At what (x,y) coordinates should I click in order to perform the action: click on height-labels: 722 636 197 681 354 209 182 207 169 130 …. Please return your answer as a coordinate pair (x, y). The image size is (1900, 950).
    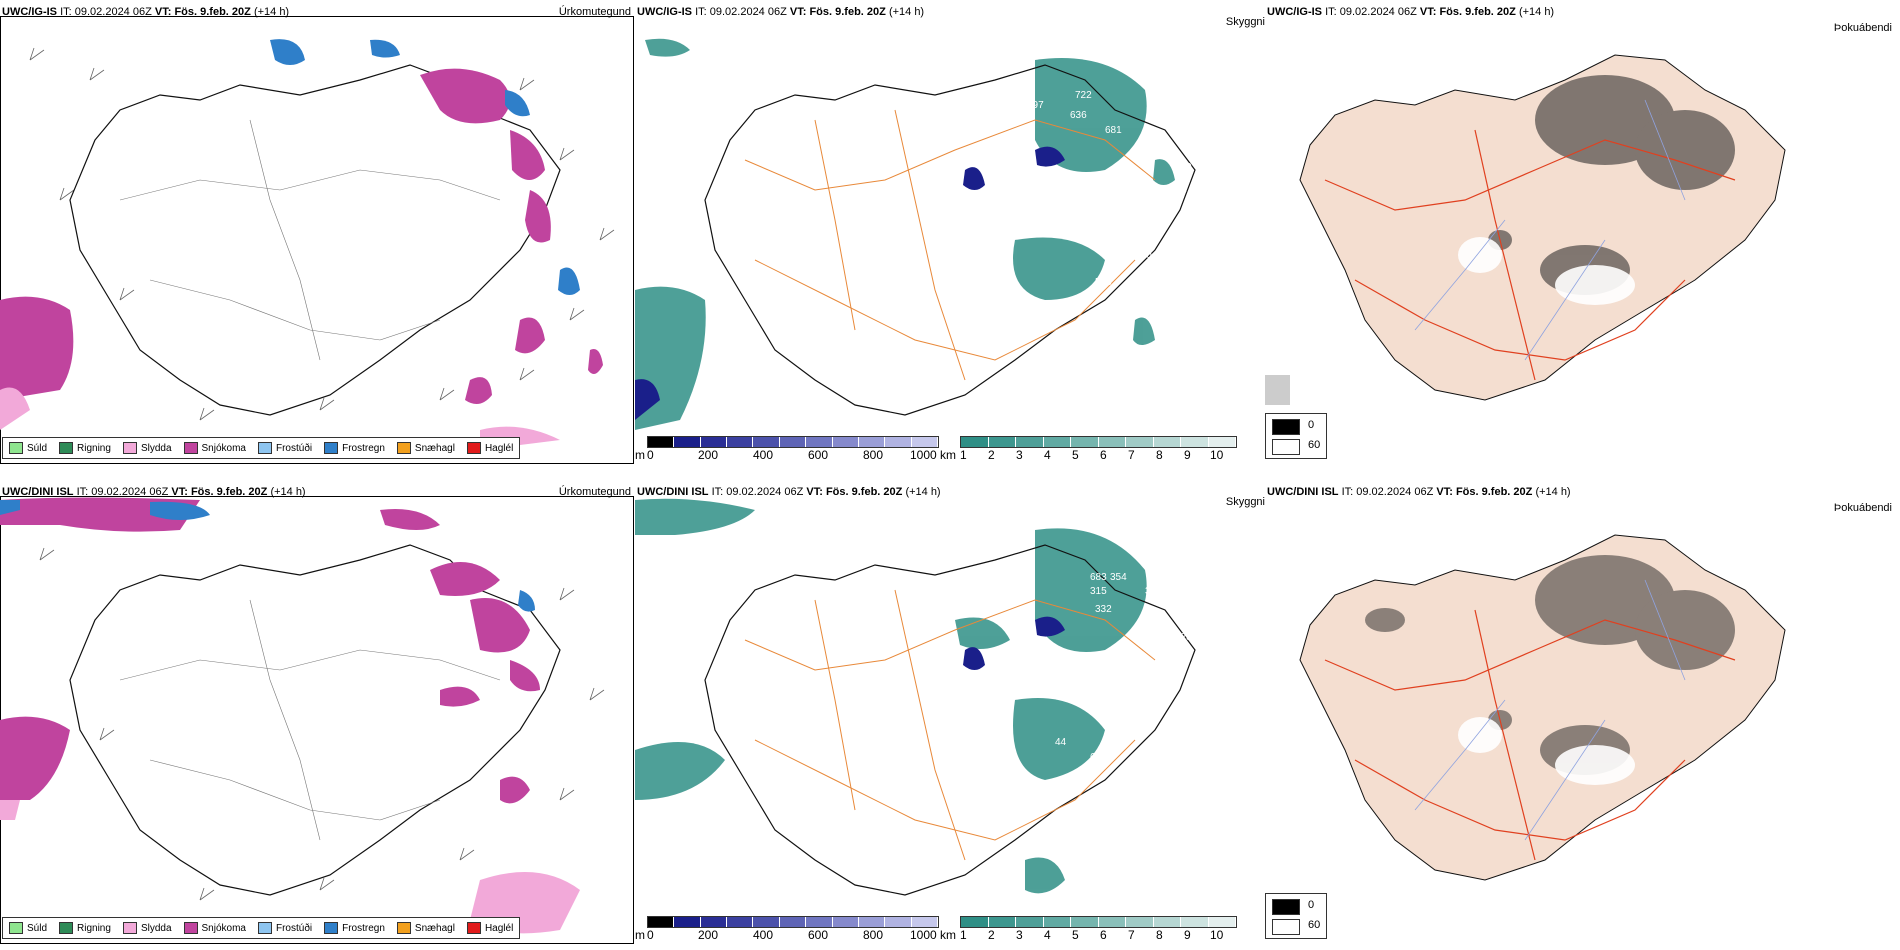
    Looking at the image, I should click on (1069, 216).